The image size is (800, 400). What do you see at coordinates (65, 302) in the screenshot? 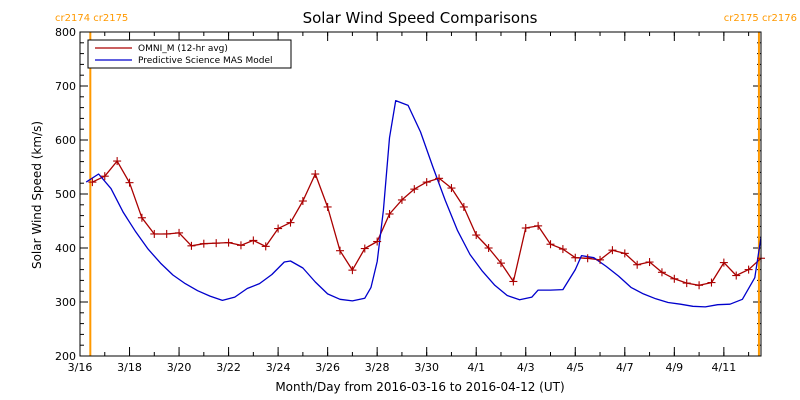
I see `y-tick-label: 300` at bounding box center [65, 302].